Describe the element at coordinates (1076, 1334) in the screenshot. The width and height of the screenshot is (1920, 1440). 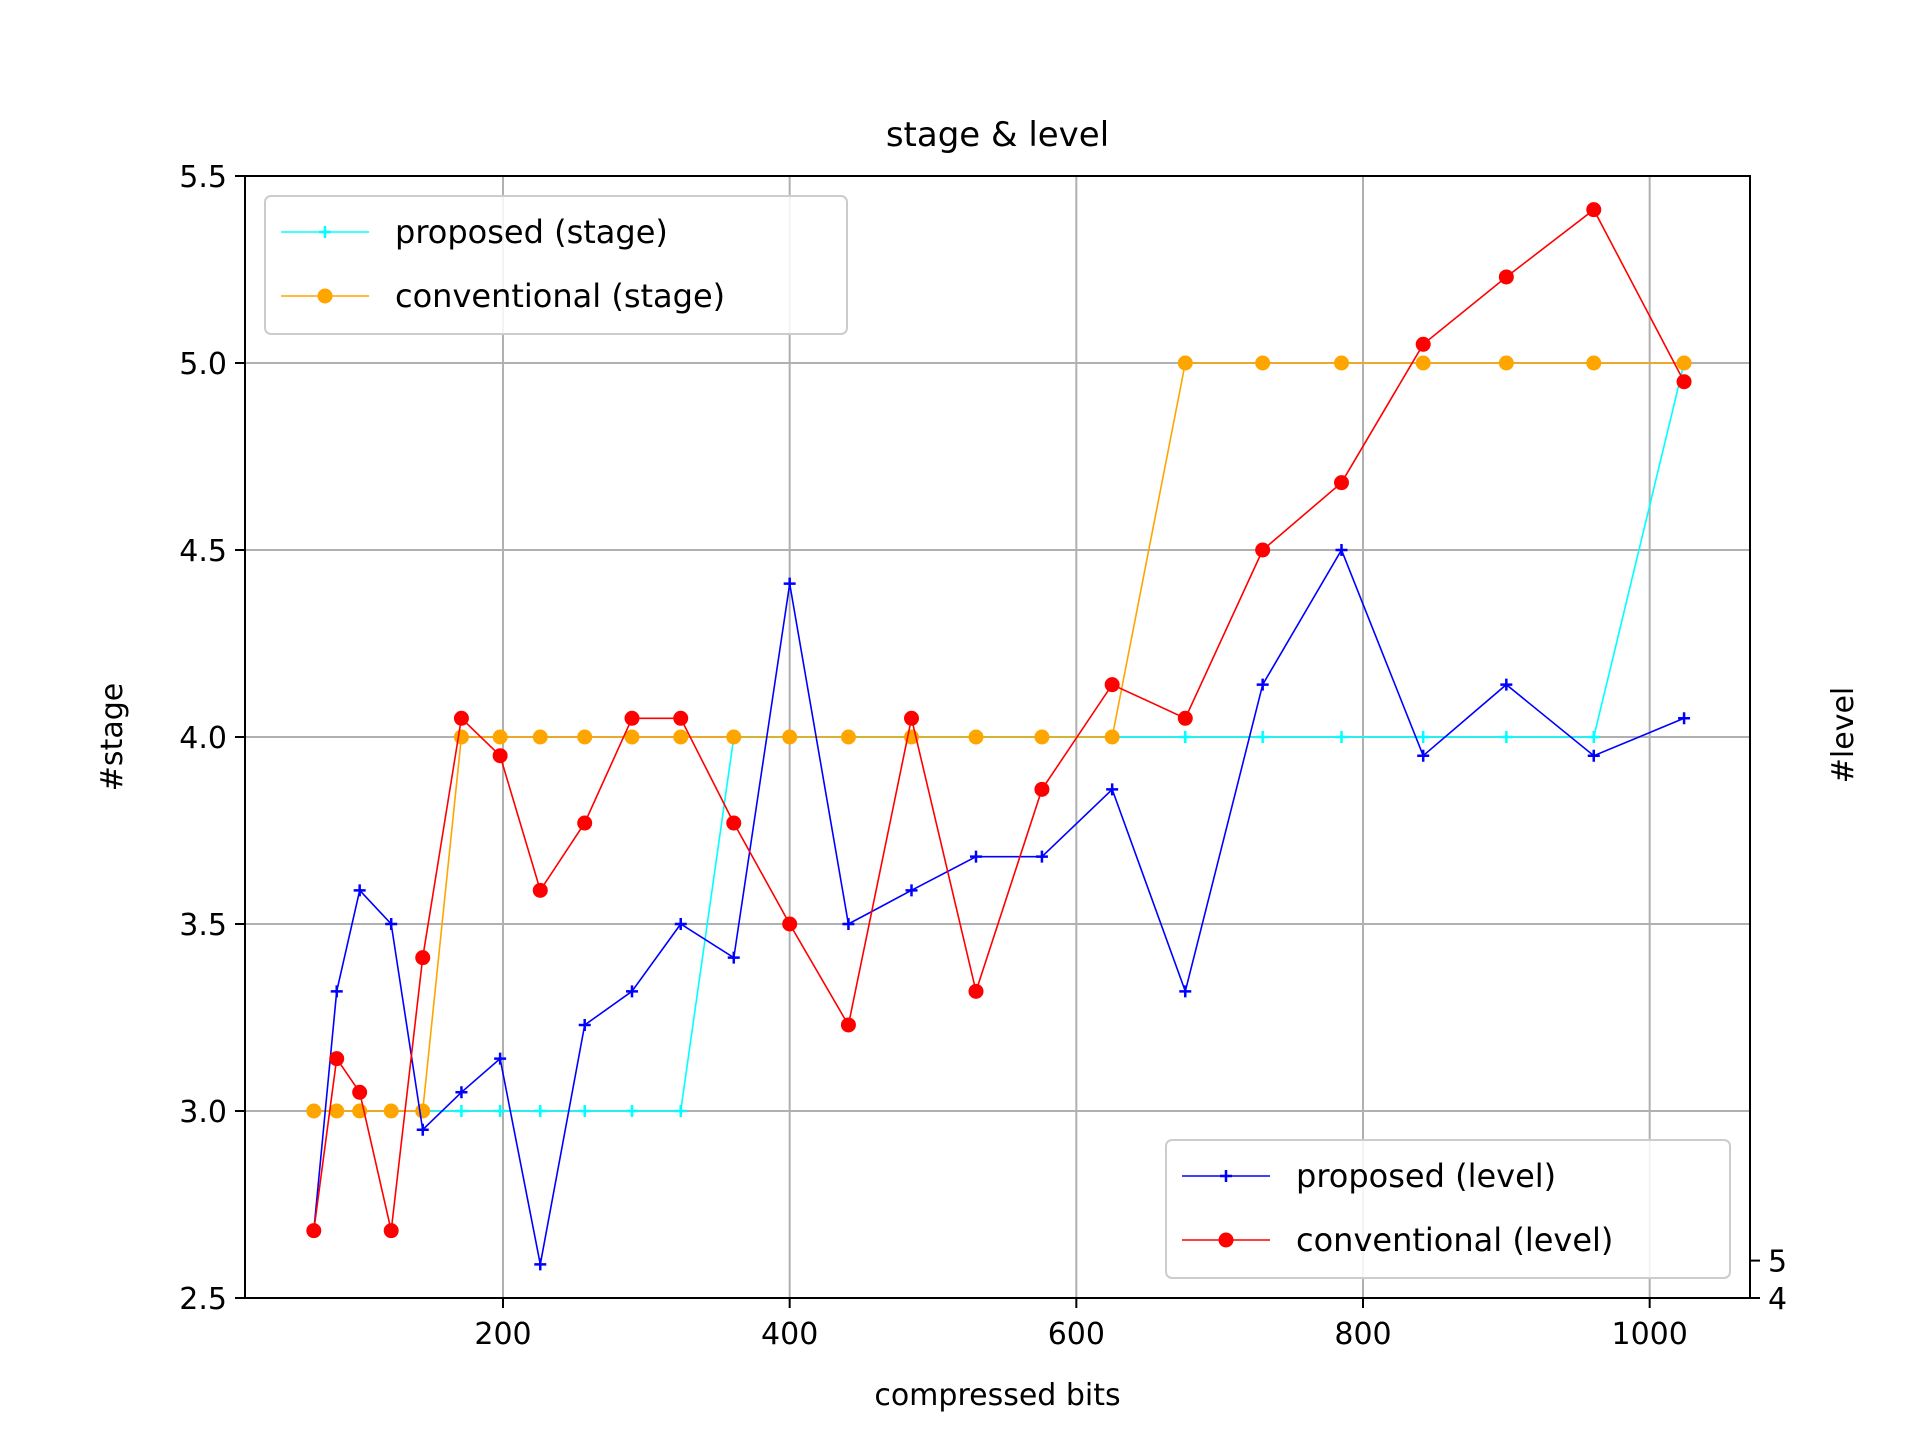
I see `x-tick-label: 600` at that location.